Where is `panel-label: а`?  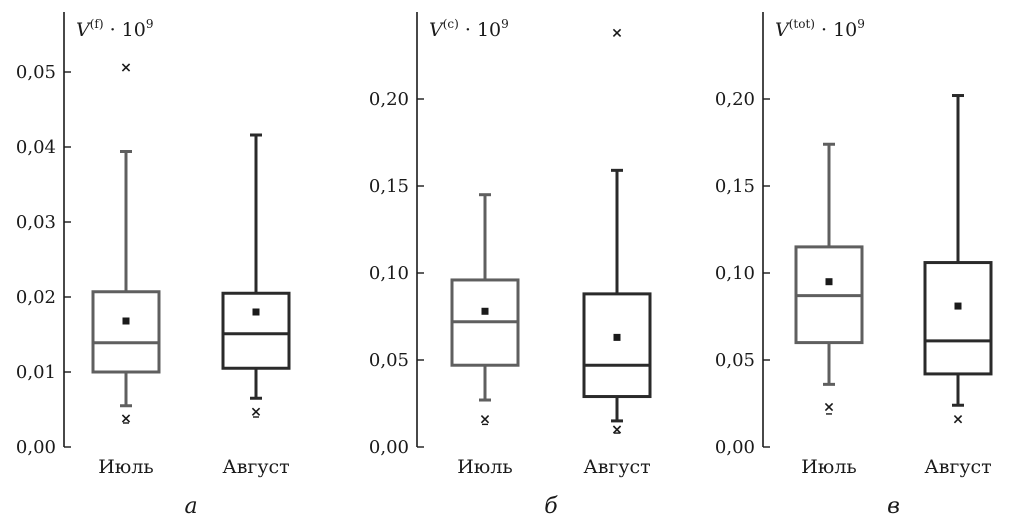 panel-label: а is located at coordinates (190, 506).